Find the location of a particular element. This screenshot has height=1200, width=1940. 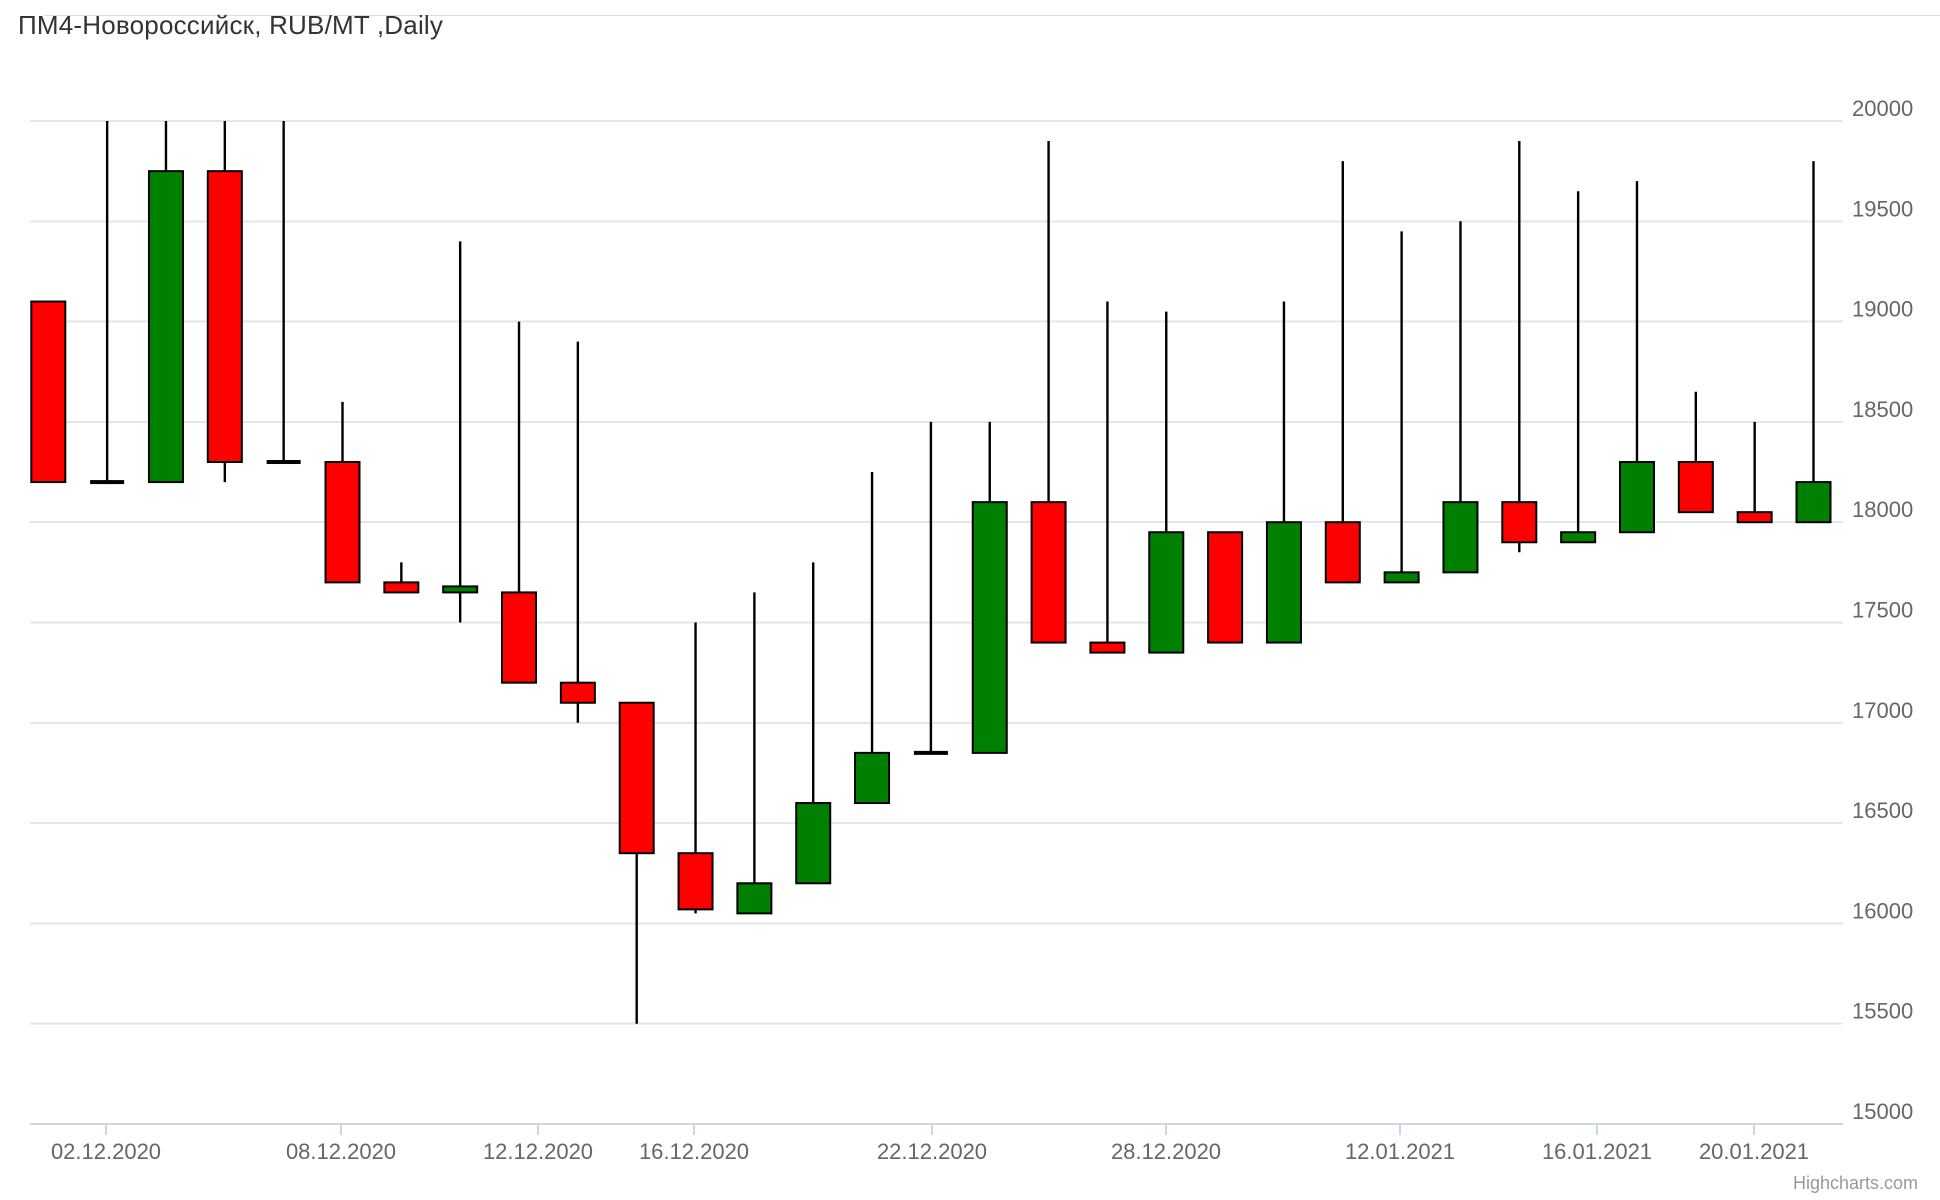

x-axis-label: 16.12.2020 is located at coordinates (694, 1151).